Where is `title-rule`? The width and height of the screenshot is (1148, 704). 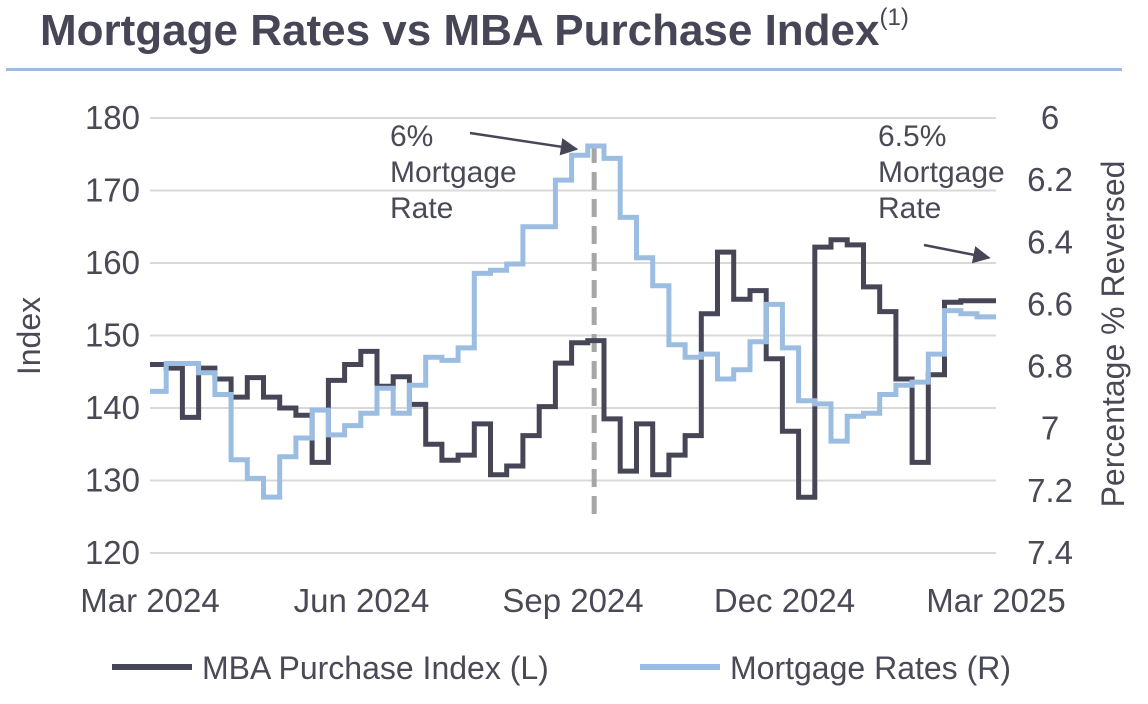 title-rule is located at coordinates (564, 69).